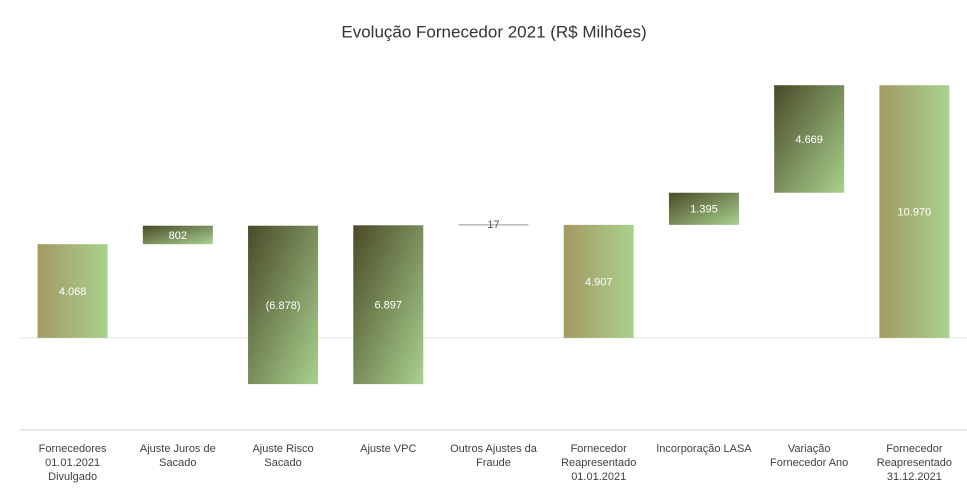  I want to click on value-label: 6.897, so click(389, 306).